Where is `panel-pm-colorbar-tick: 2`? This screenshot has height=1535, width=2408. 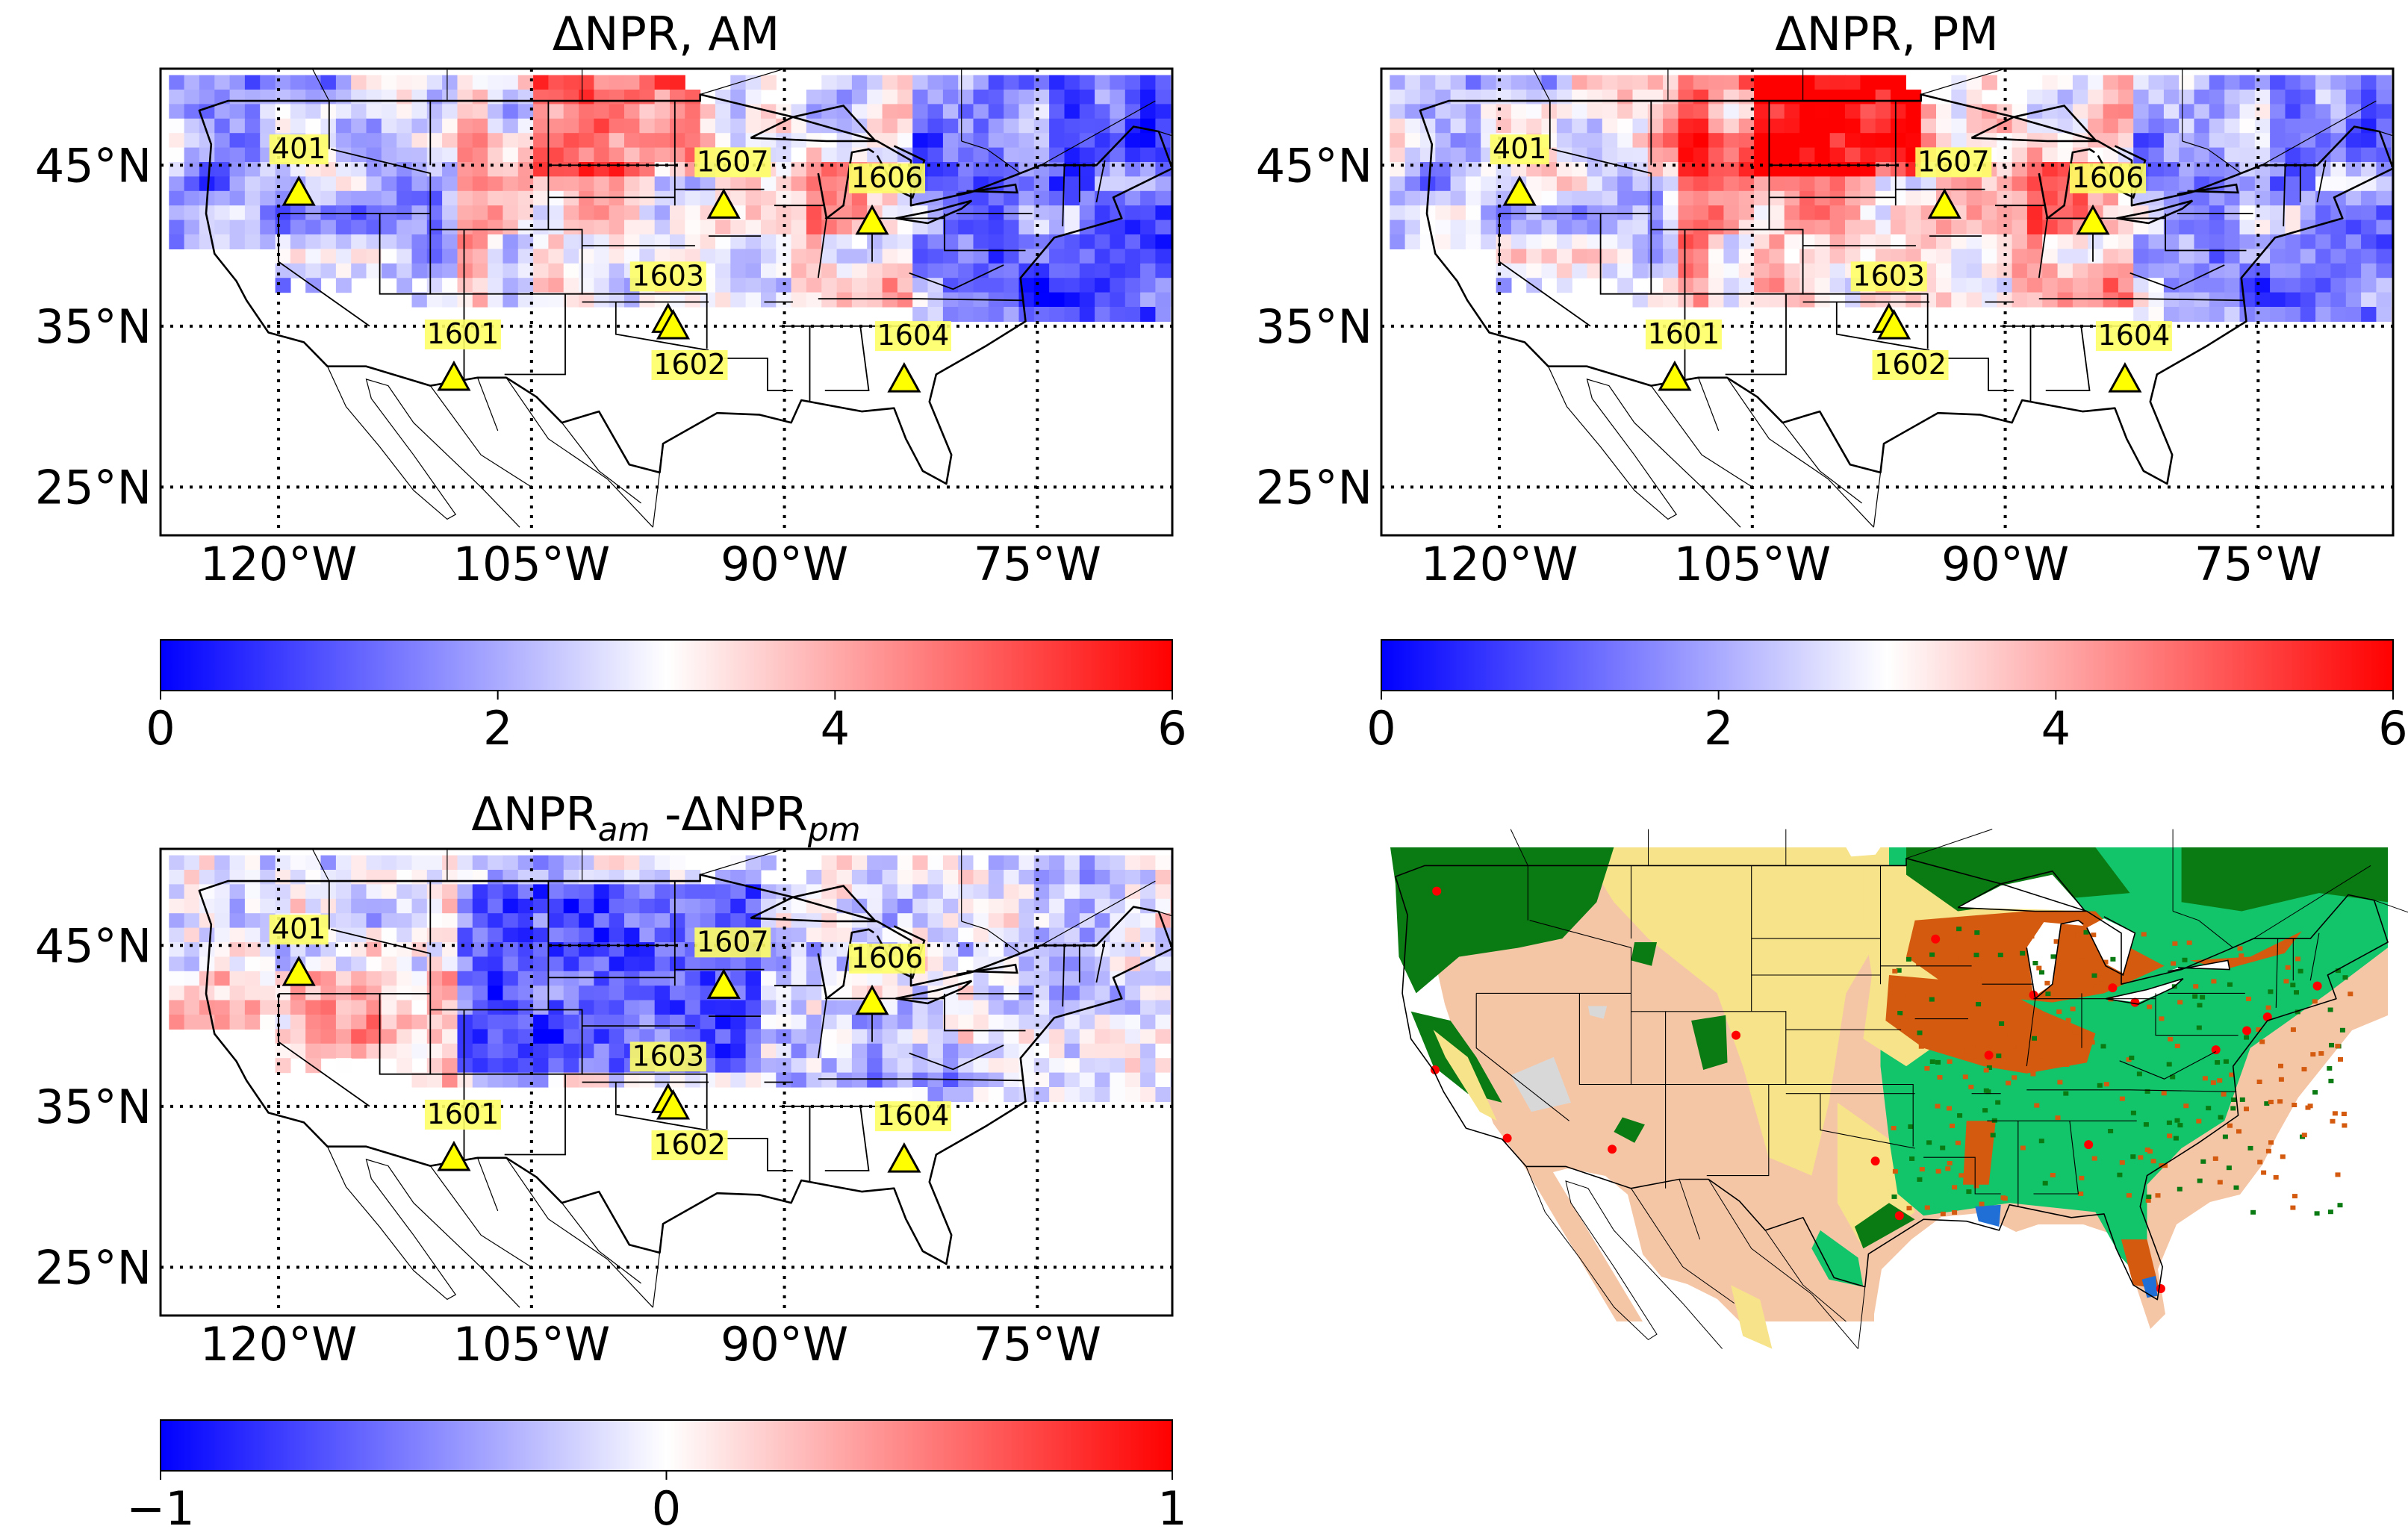
panel-pm-colorbar-tick: 2 is located at coordinates (1718, 728).